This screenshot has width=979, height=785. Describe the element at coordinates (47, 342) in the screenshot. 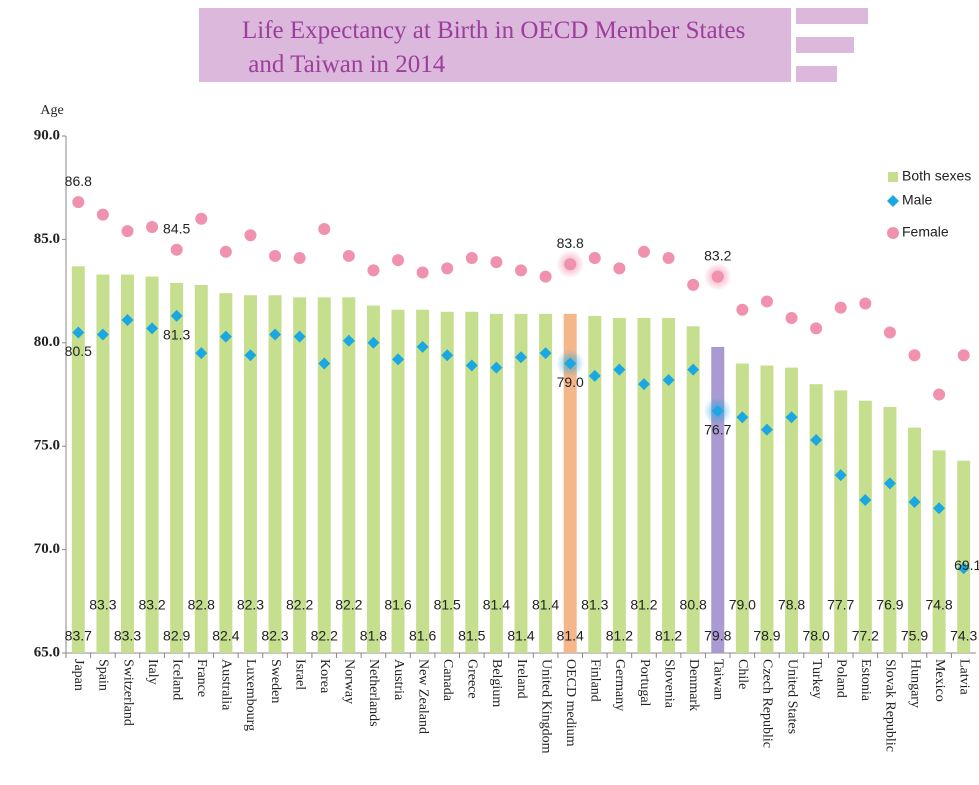

I see `y-tick-label: 80.0` at that location.